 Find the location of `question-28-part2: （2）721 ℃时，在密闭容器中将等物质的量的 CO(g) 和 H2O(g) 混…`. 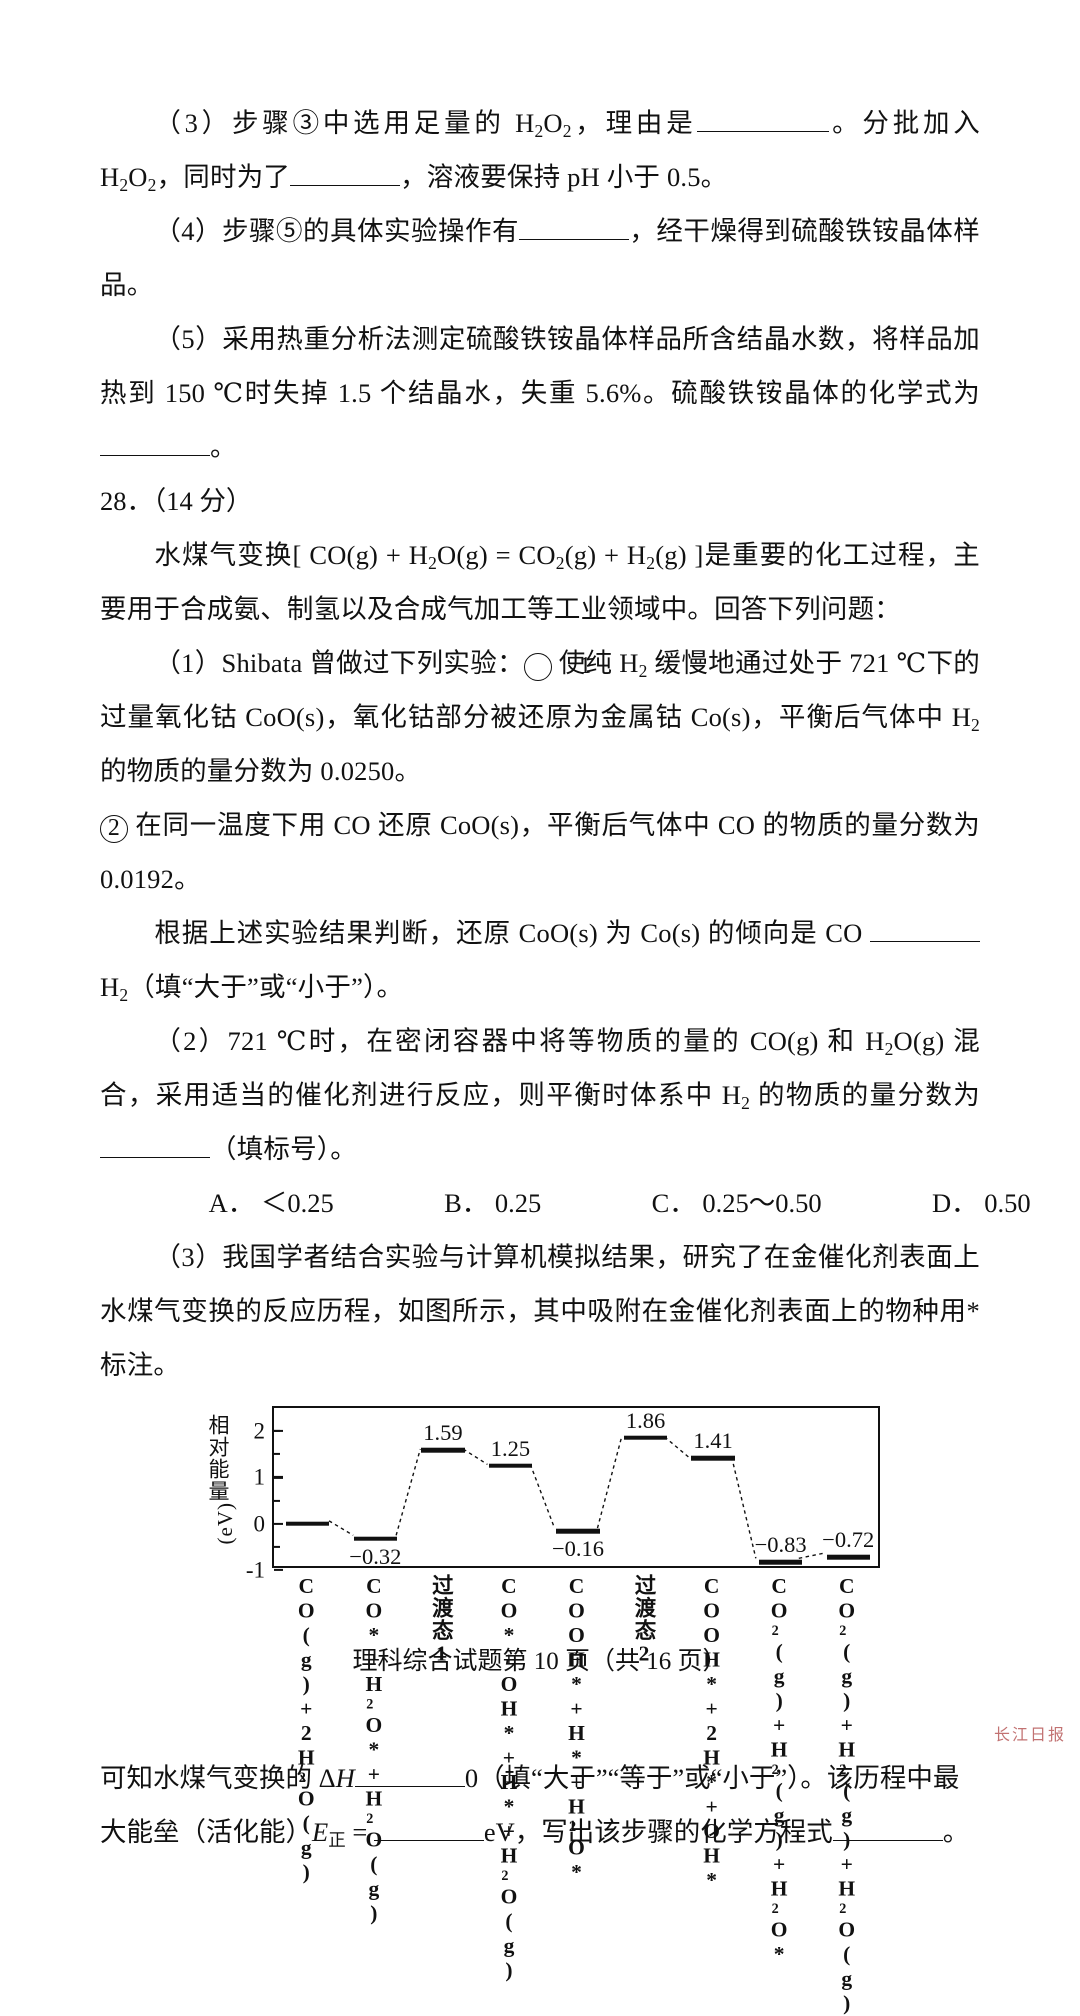

question-28-part2: （2）721 ℃时，在密闭容器中将等物质的量的 CO(g) 和 H2O(g) 混… is located at coordinates (540, 1095).